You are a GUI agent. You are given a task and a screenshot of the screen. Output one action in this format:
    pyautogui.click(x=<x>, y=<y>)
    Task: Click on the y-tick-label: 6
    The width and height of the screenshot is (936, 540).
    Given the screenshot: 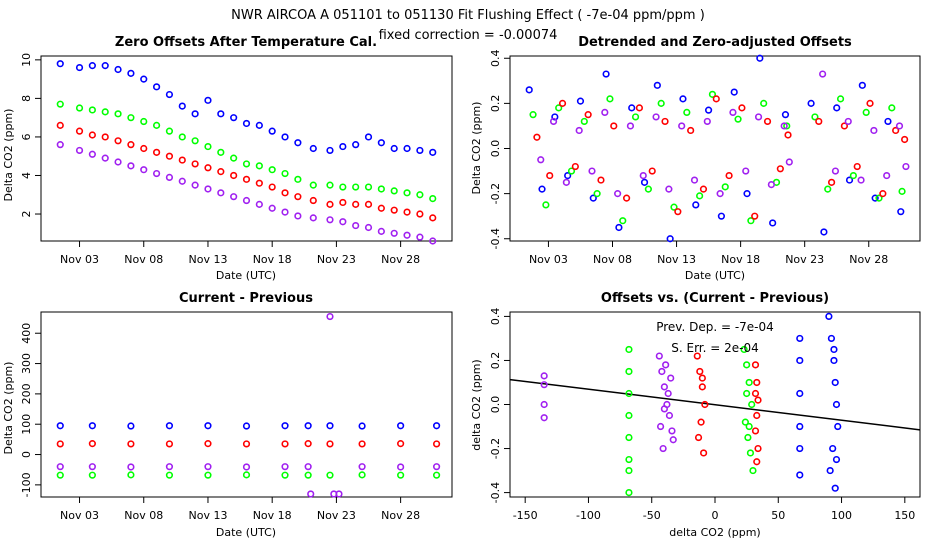 What is the action you would take?
    pyautogui.click(x=26, y=136)
    